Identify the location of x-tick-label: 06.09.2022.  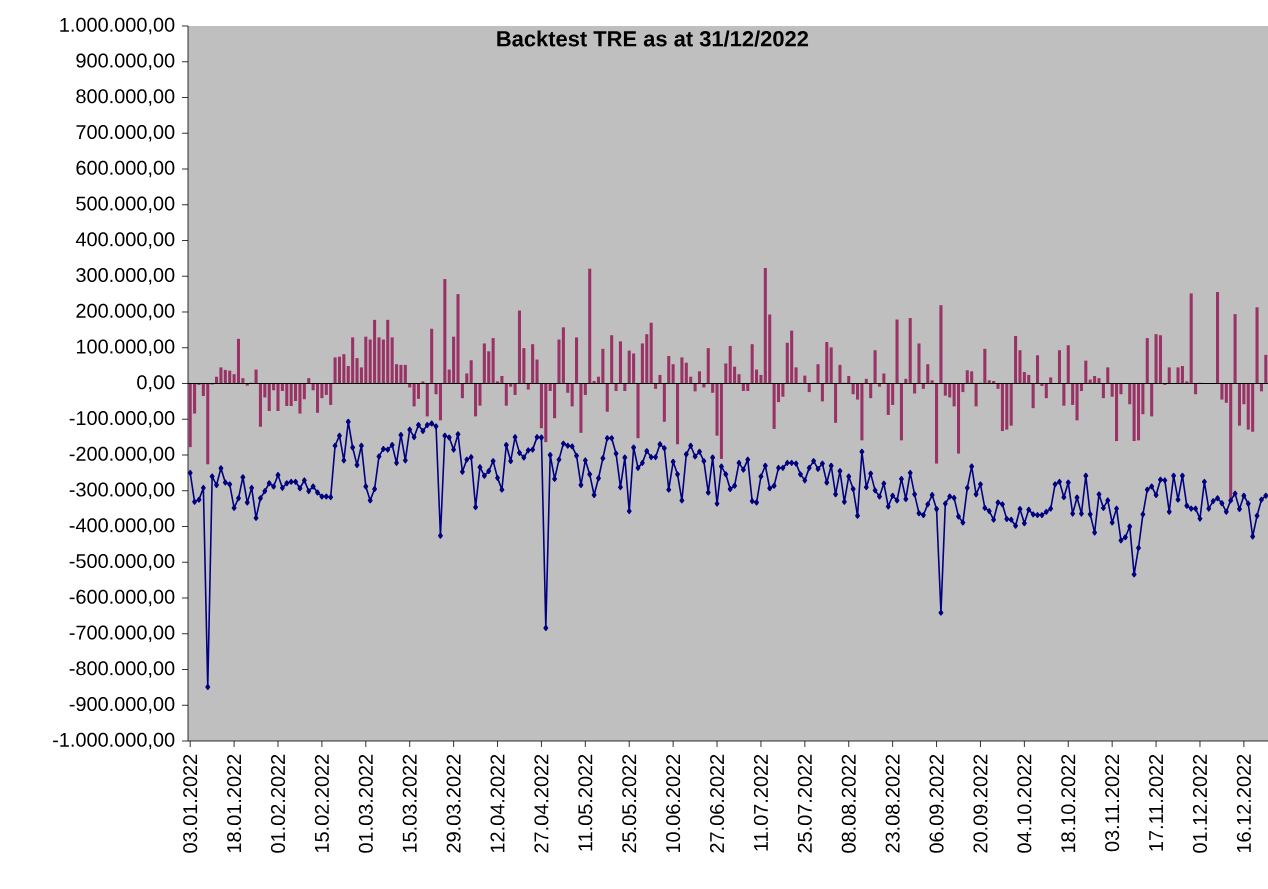
(936, 803).